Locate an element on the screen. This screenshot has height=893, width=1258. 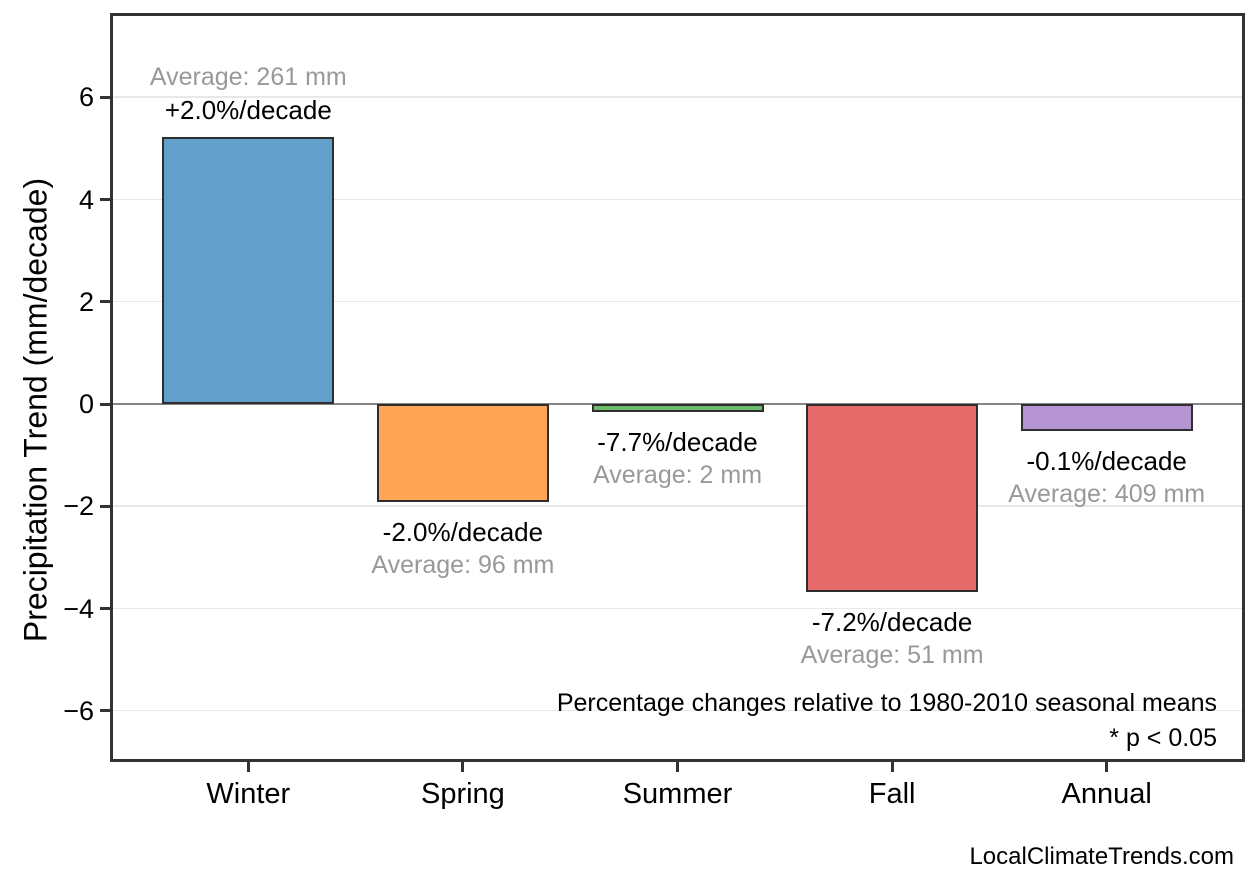
watermark: LocalClimateTrends.com is located at coordinates (1101, 856).